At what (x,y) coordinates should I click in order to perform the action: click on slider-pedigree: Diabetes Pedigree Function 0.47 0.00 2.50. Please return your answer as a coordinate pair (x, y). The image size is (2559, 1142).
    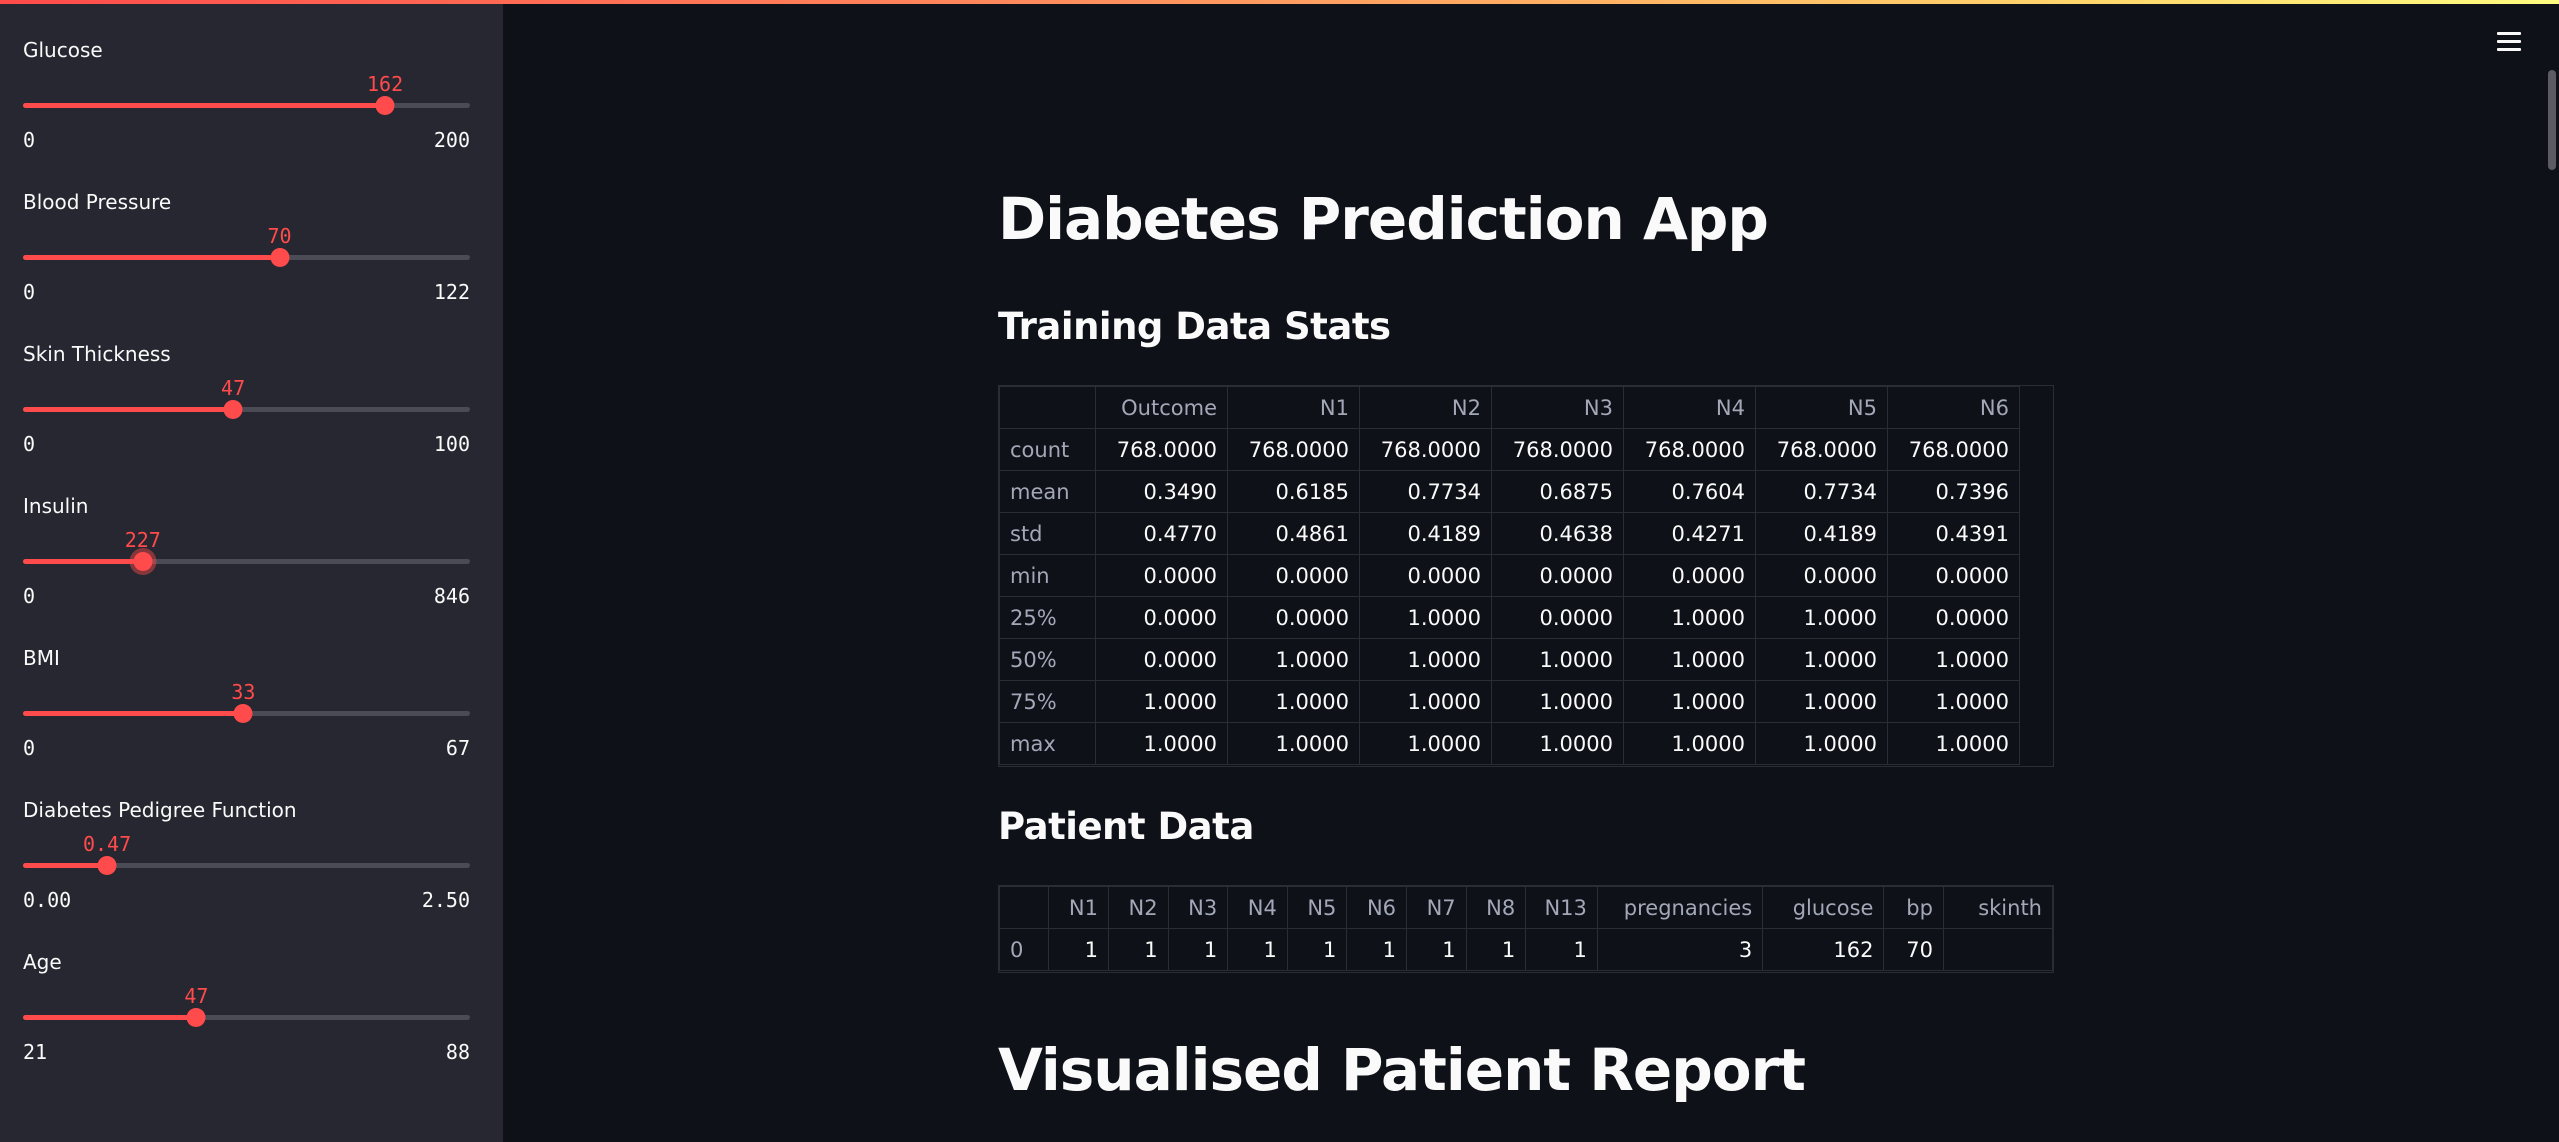
    Looking at the image, I should click on (246, 863).